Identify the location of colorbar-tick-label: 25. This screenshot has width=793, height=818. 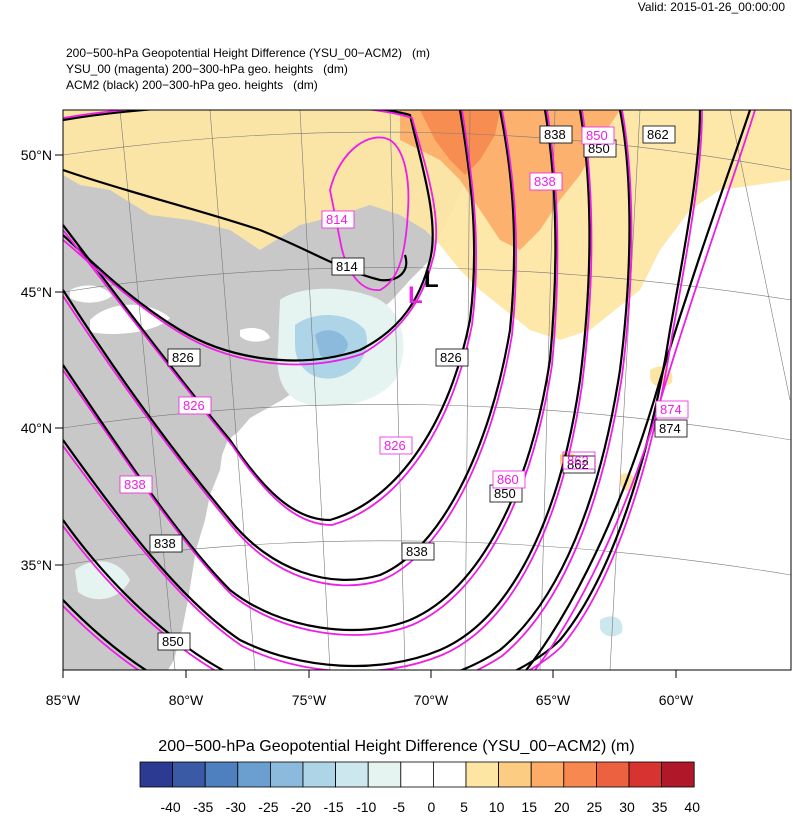
(595, 807).